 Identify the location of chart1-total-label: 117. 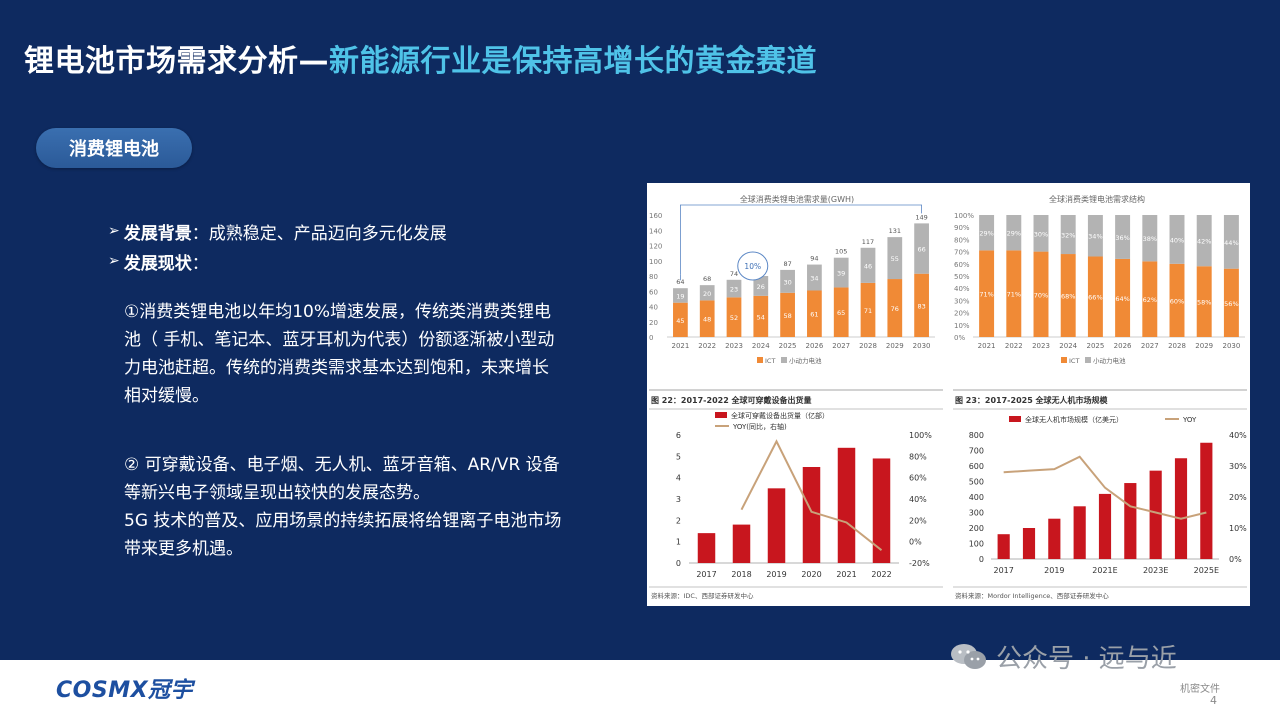
(868, 242).